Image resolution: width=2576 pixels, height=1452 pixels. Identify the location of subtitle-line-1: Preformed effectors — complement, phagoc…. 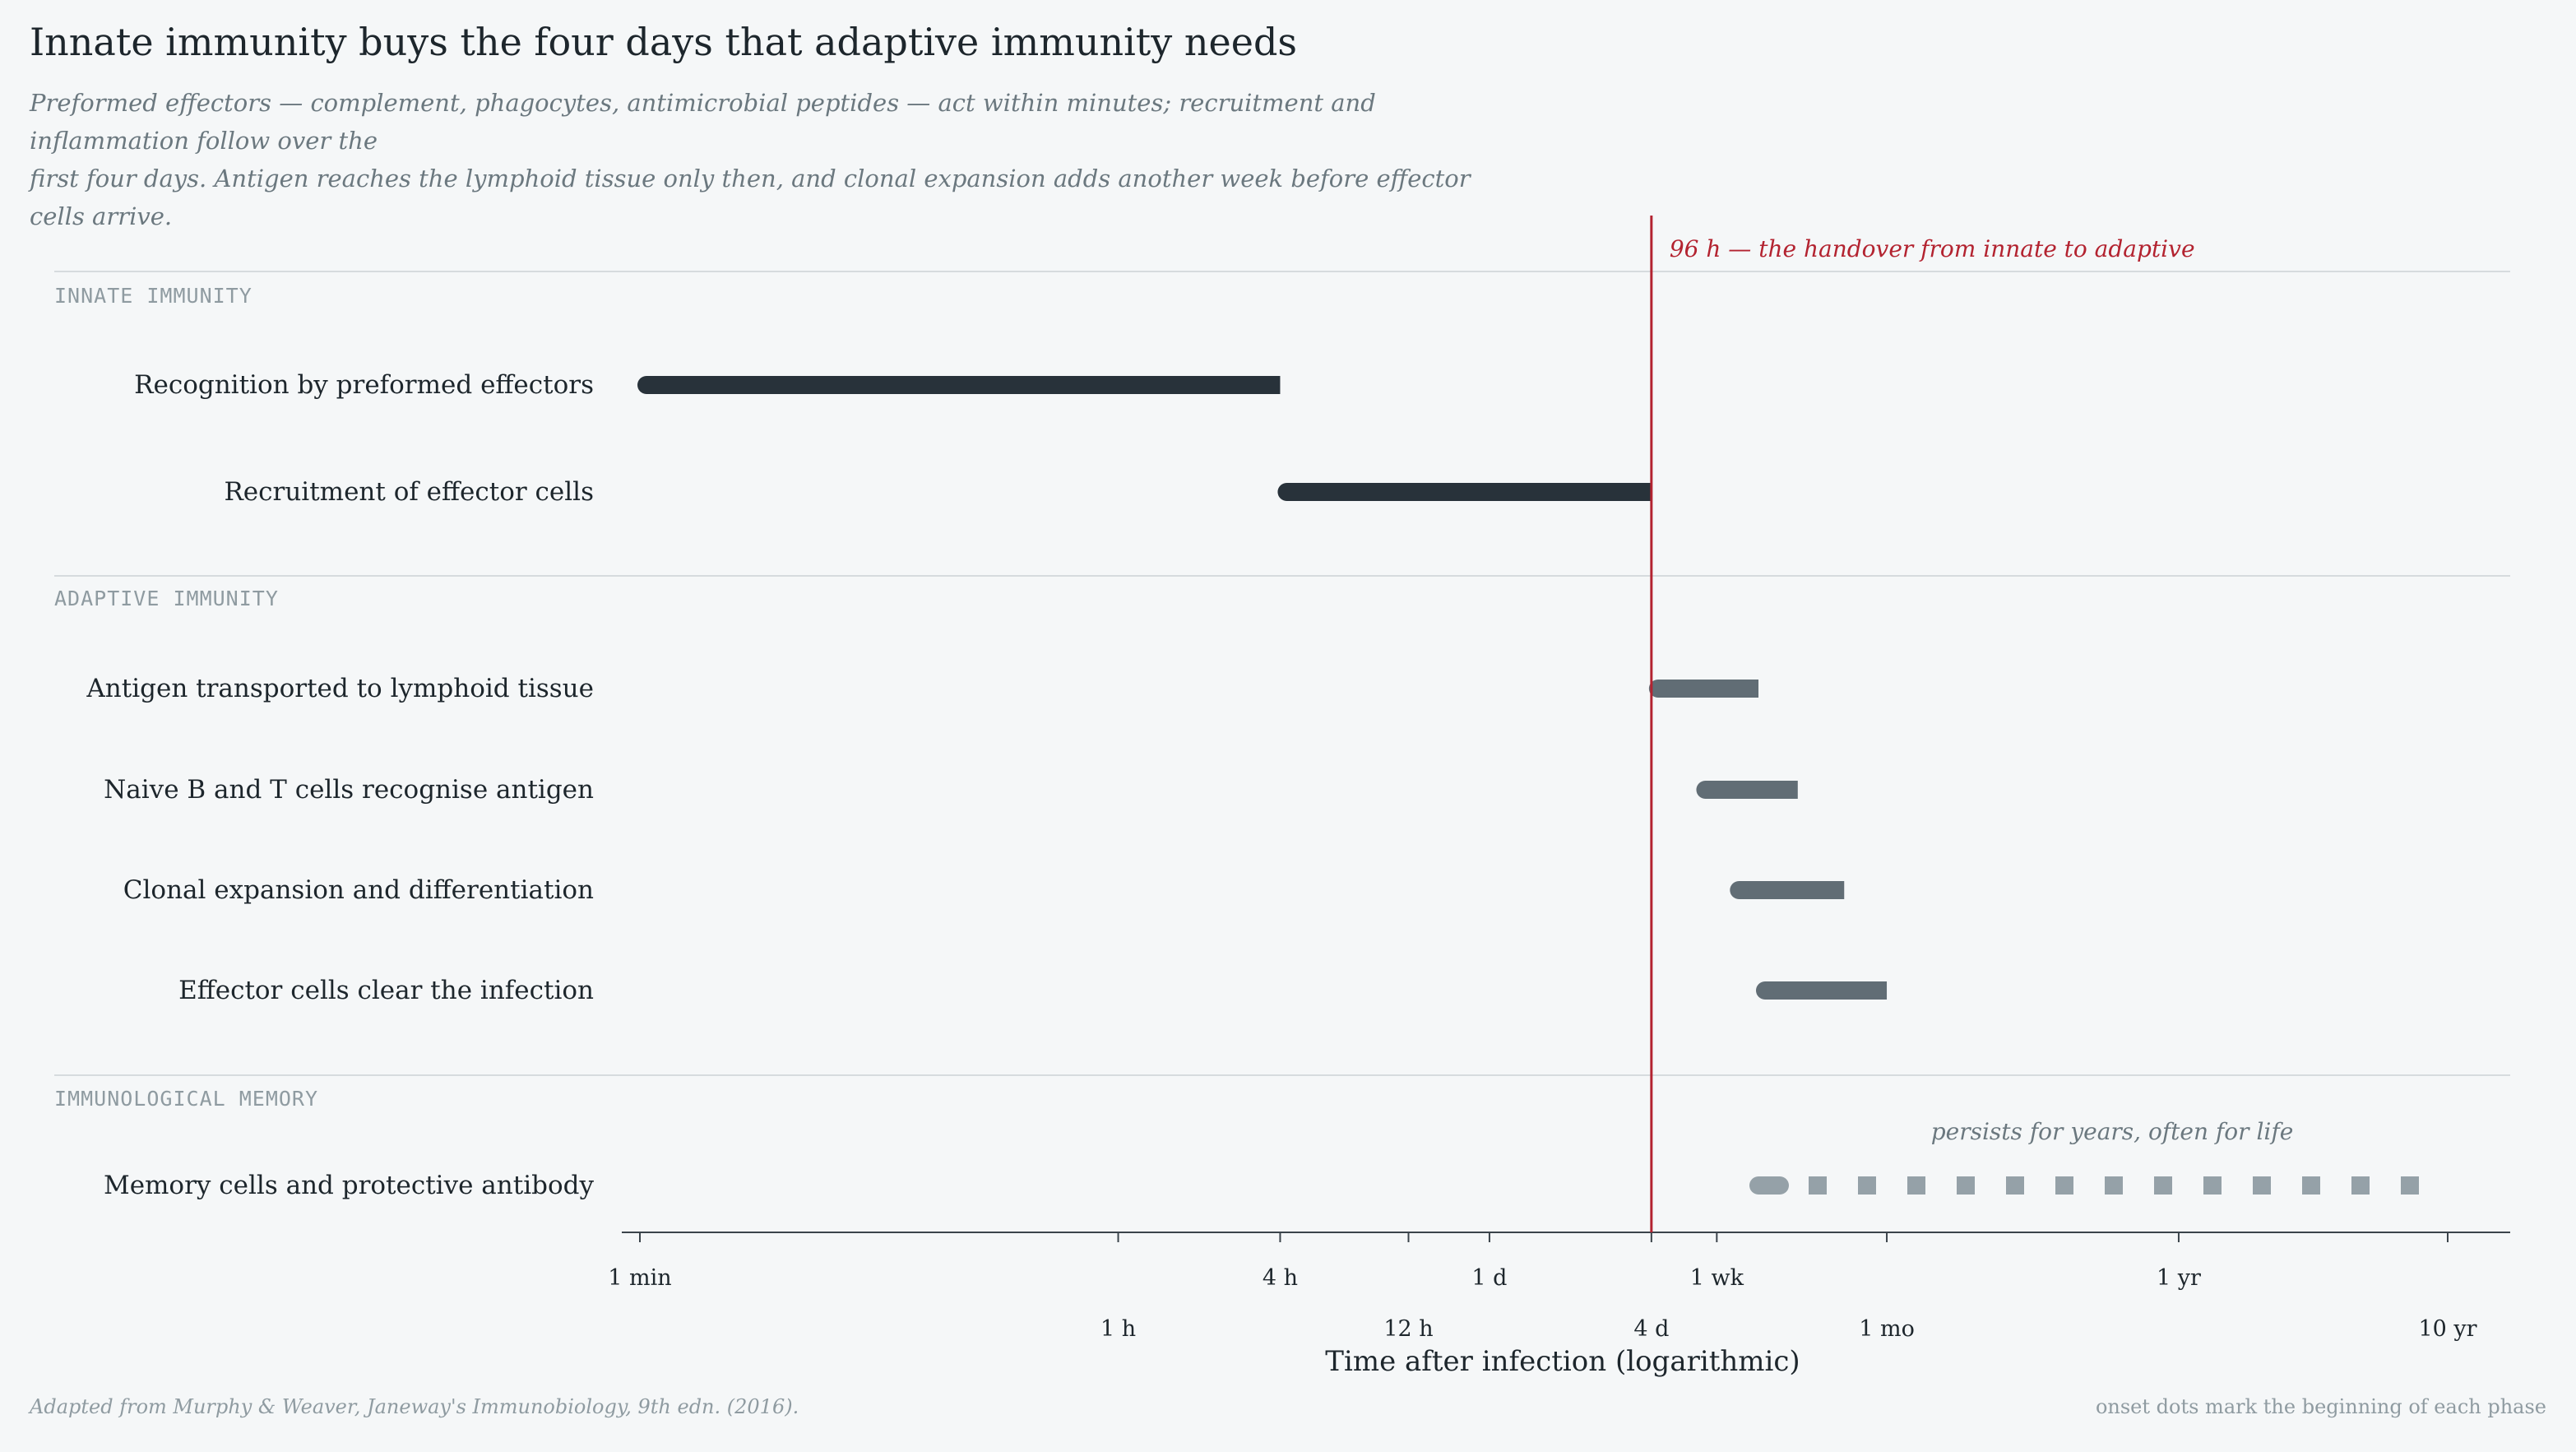
(703, 122).